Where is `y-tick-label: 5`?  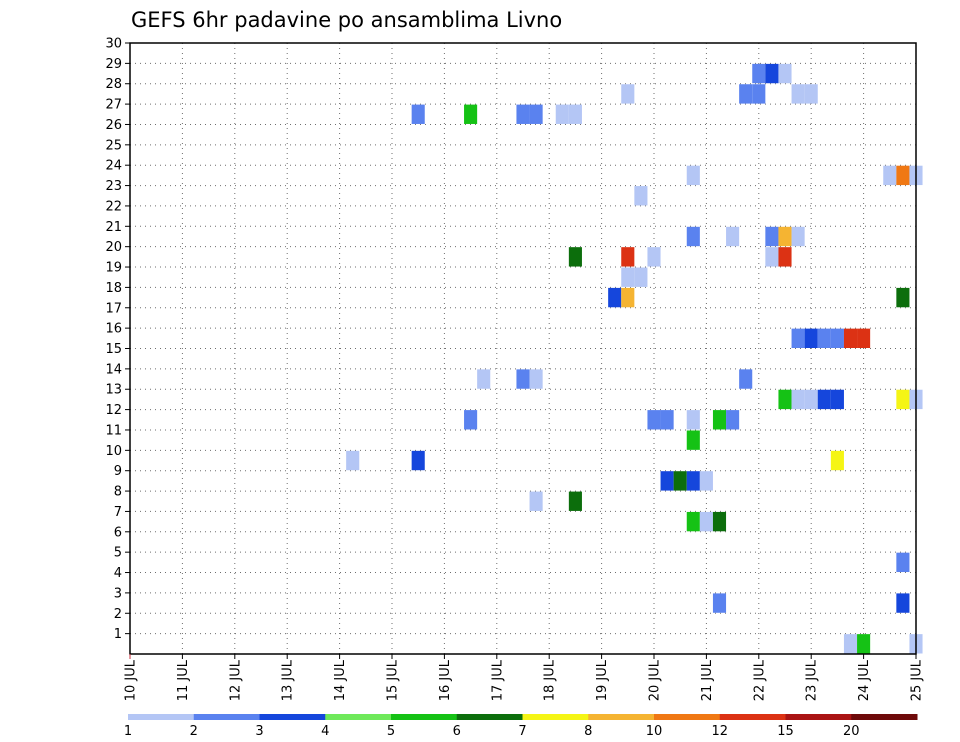 y-tick-label: 5 is located at coordinates (118, 553).